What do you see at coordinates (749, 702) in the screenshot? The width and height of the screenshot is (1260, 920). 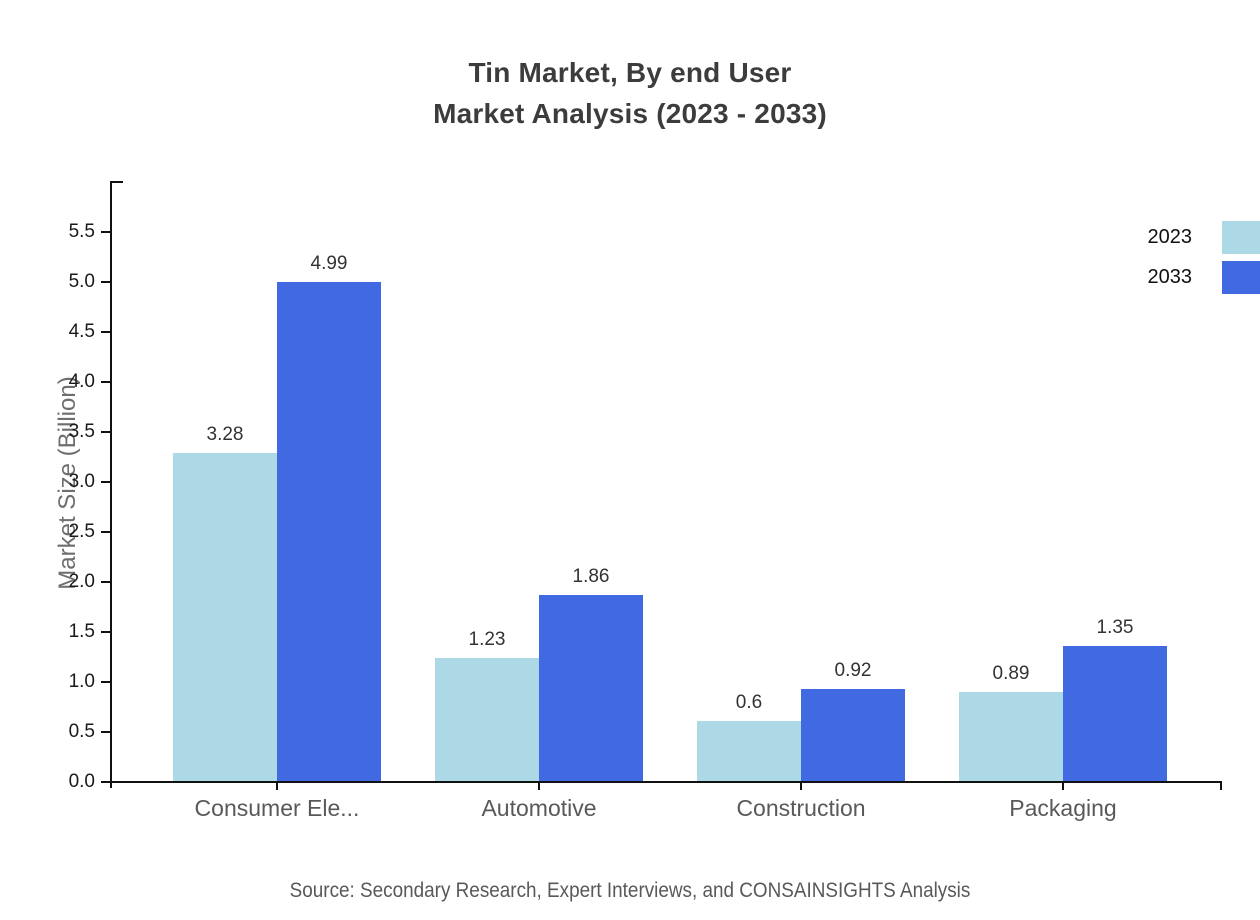 I see `value-label: 0.6` at bounding box center [749, 702].